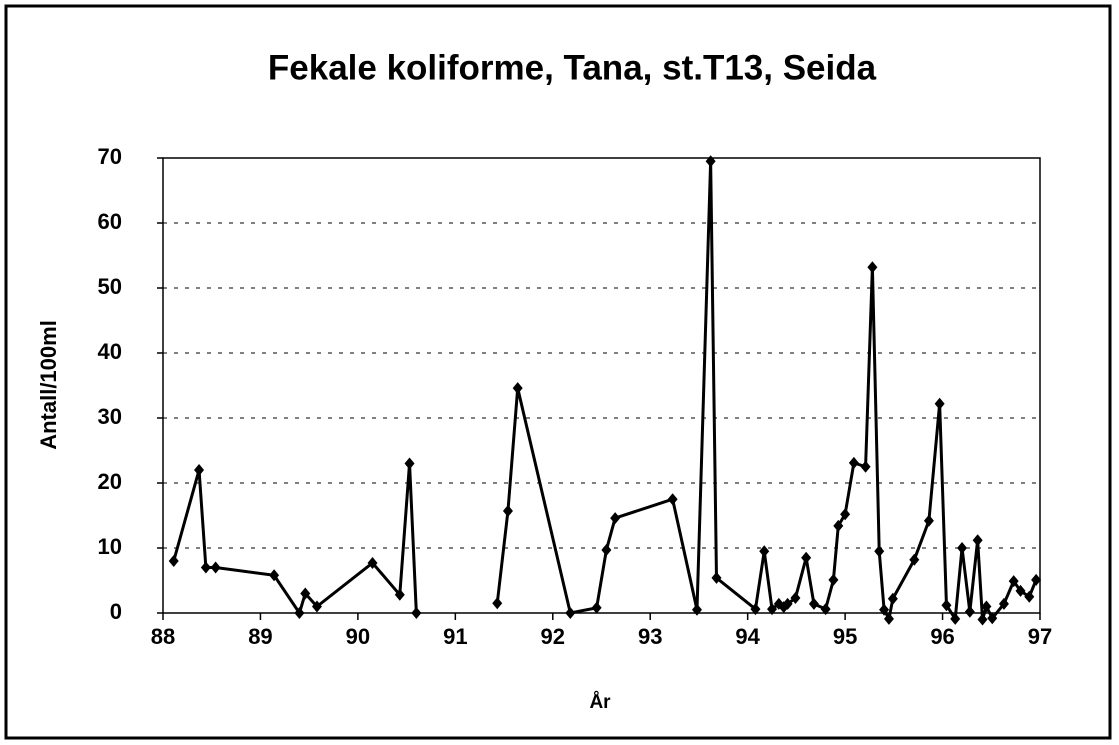 This screenshot has height=745, width=1119. What do you see at coordinates (942, 636) in the screenshot?
I see `x-tick-label: 96` at bounding box center [942, 636].